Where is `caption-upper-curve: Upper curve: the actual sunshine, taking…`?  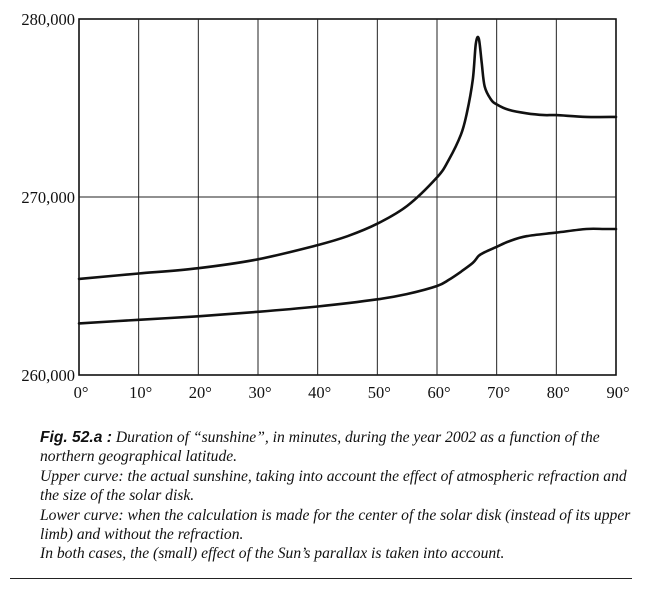 caption-upper-curve: Upper curve: the actual sunshine, taking… is located at coordinates (333, 486).